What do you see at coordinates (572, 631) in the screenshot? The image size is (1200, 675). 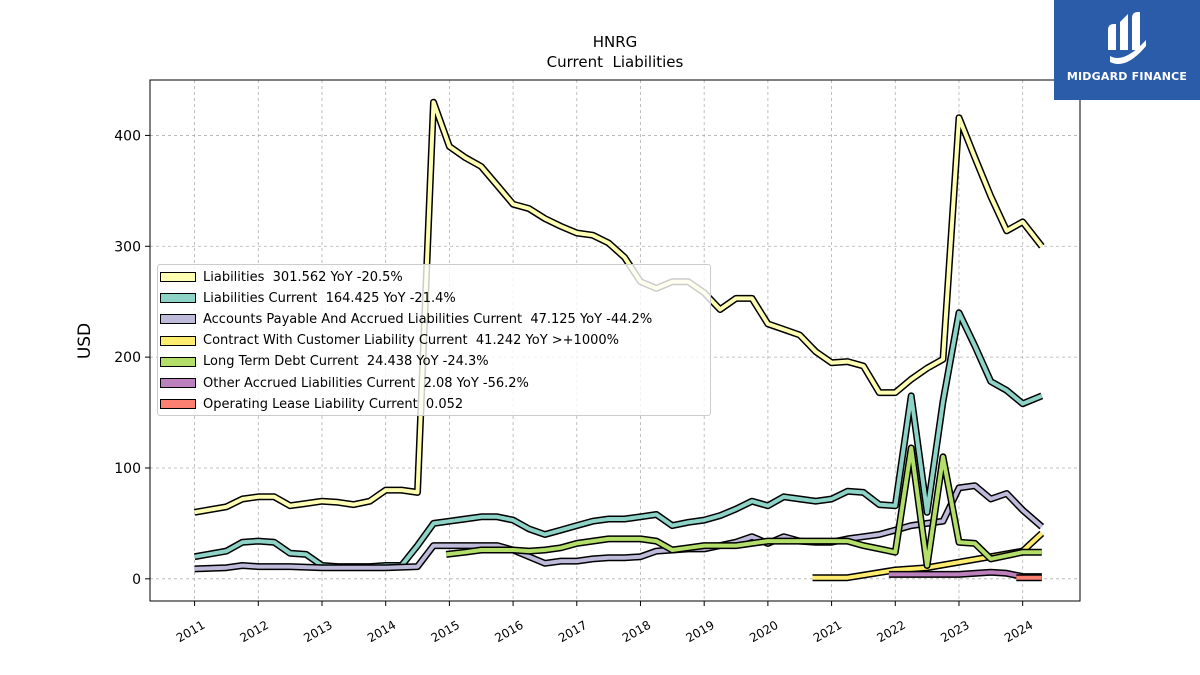 I see `x-tick-label: 2017` at bounding box center [572, 631].